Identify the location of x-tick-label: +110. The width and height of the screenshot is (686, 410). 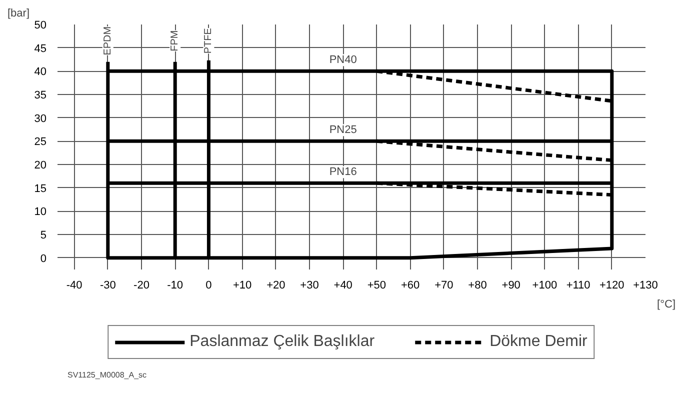
(578, 286).